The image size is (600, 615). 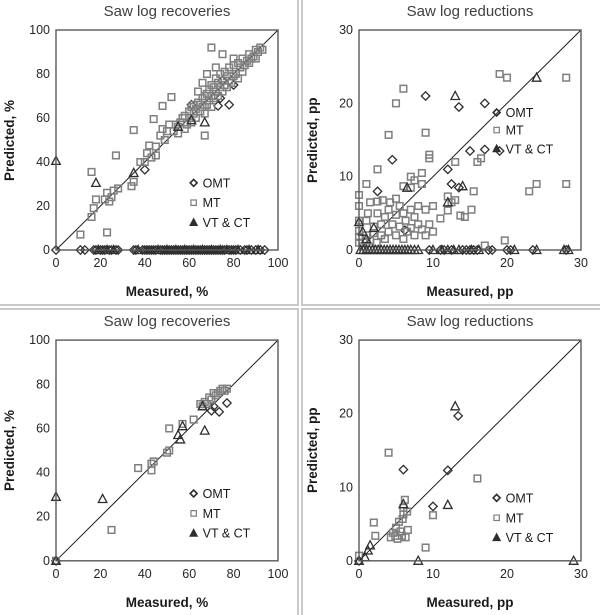 I want to click on y-tick-label: 40, so click(x=43, y=473).